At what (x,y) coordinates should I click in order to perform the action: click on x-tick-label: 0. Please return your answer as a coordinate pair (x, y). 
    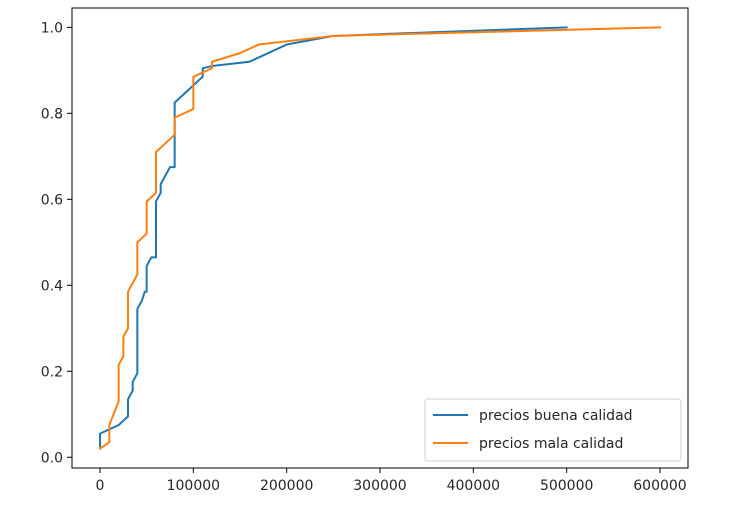
    Looking at the image, I should click on (100, 486).